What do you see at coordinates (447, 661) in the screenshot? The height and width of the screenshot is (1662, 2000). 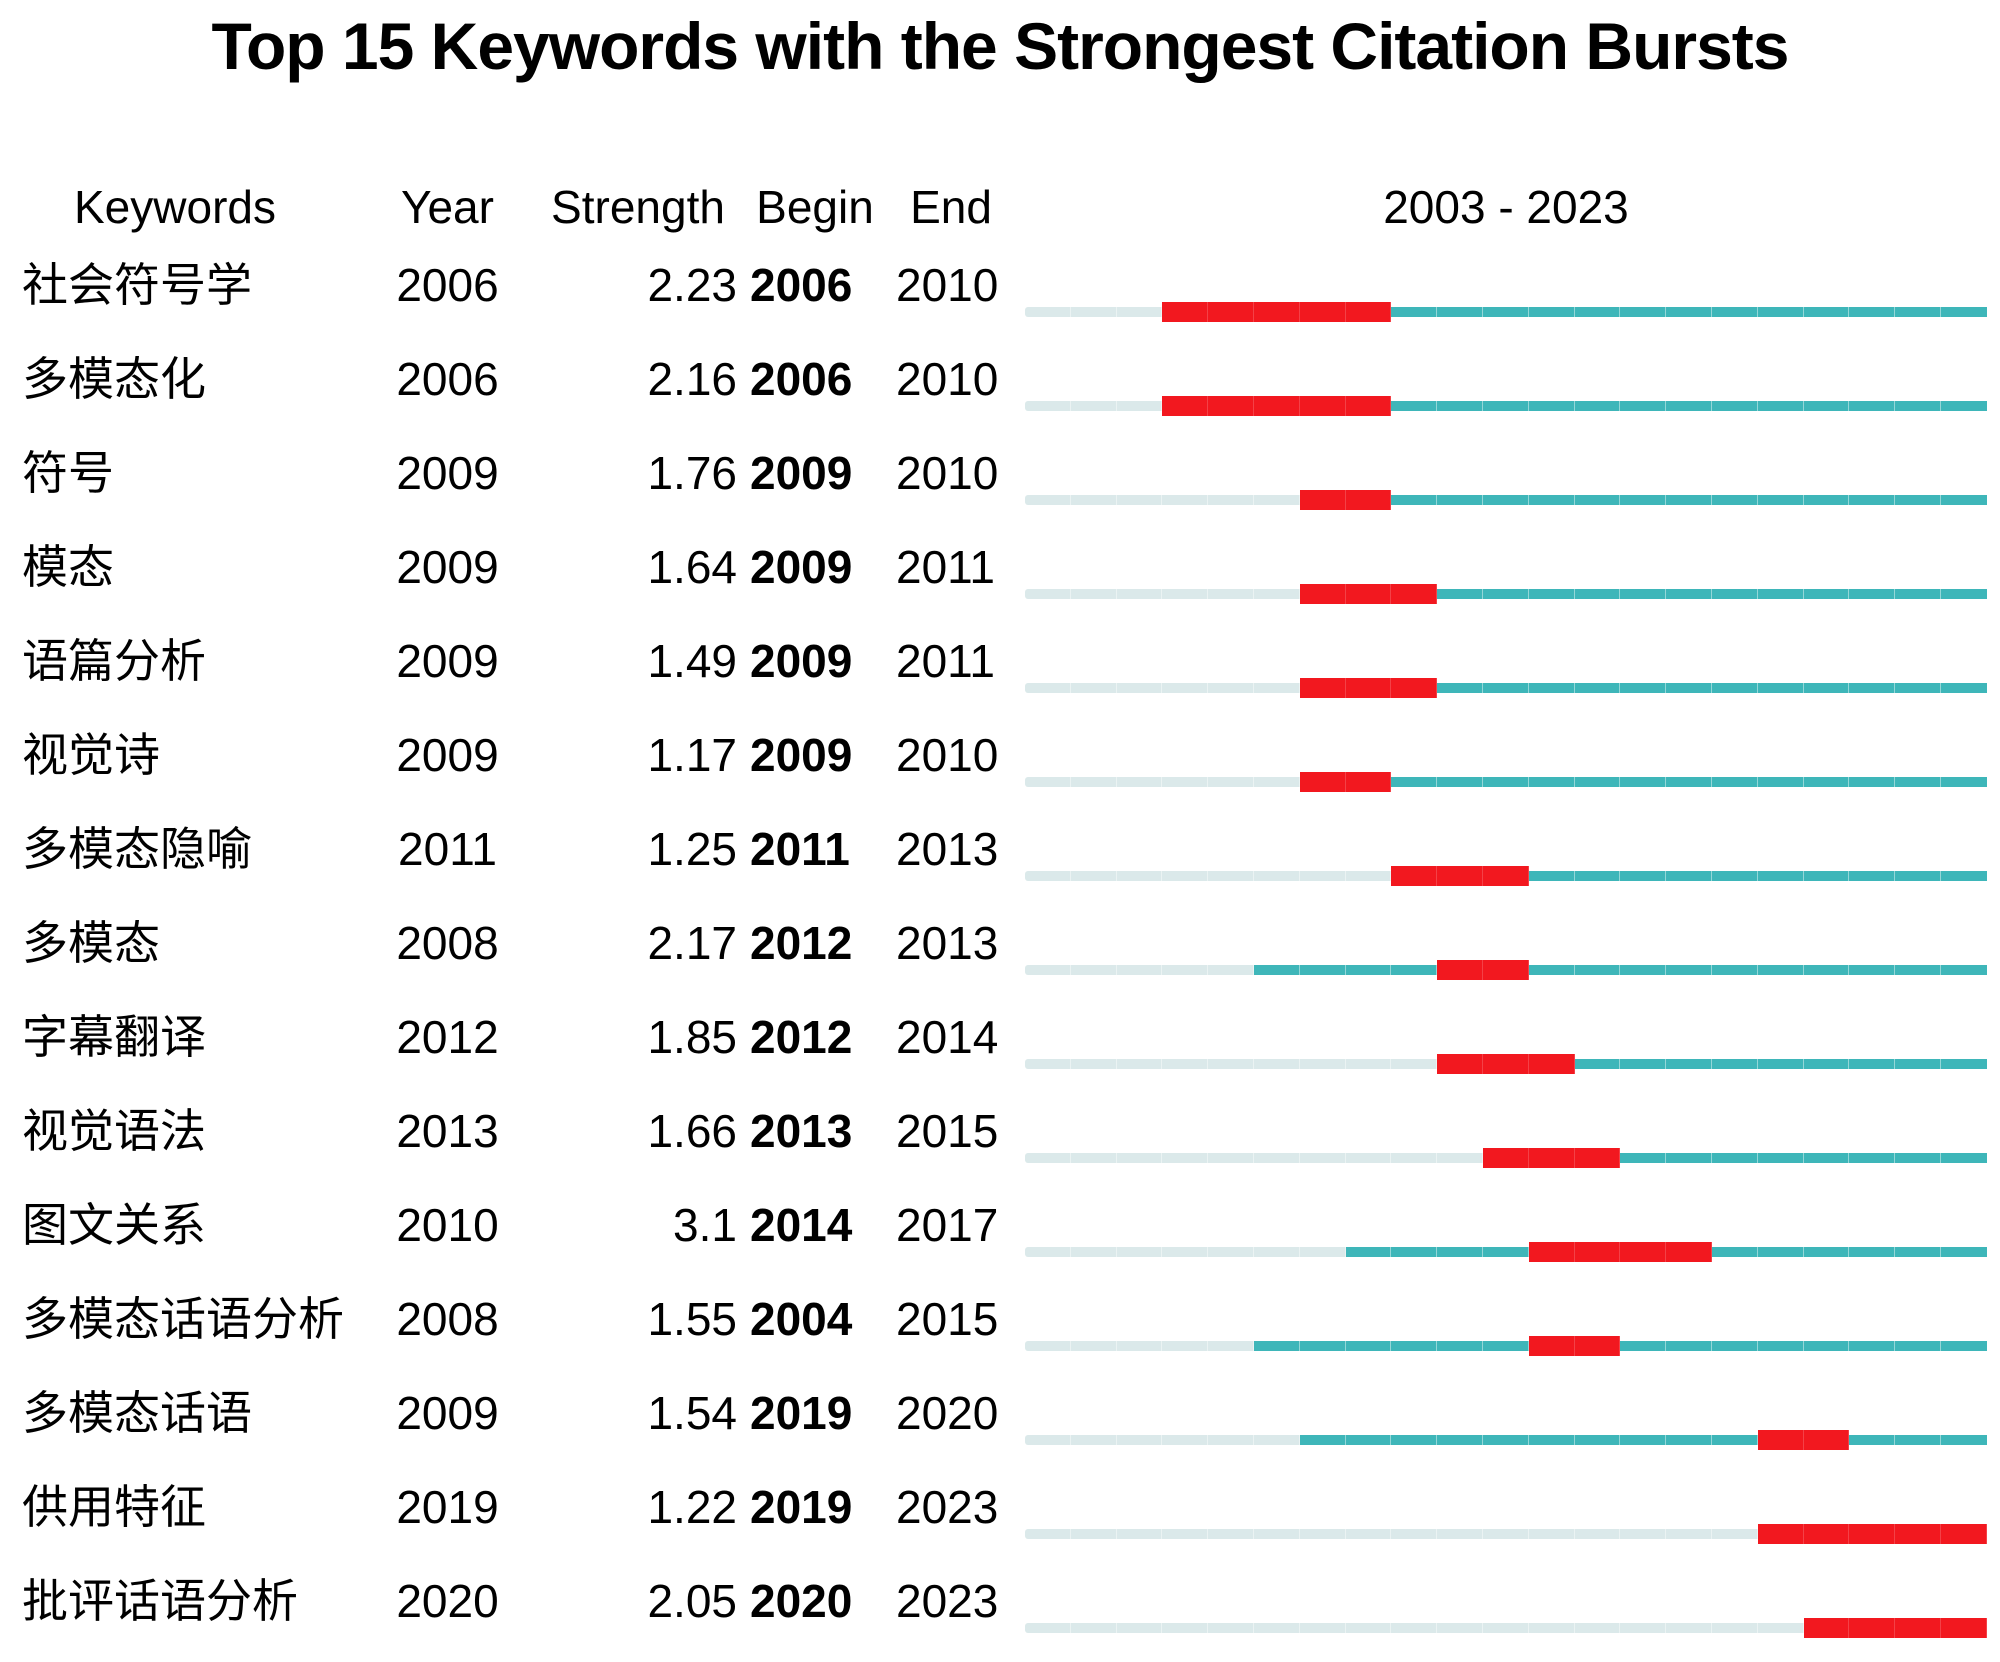 I see `year-cell: 2009` at bounding box center [447, 661].